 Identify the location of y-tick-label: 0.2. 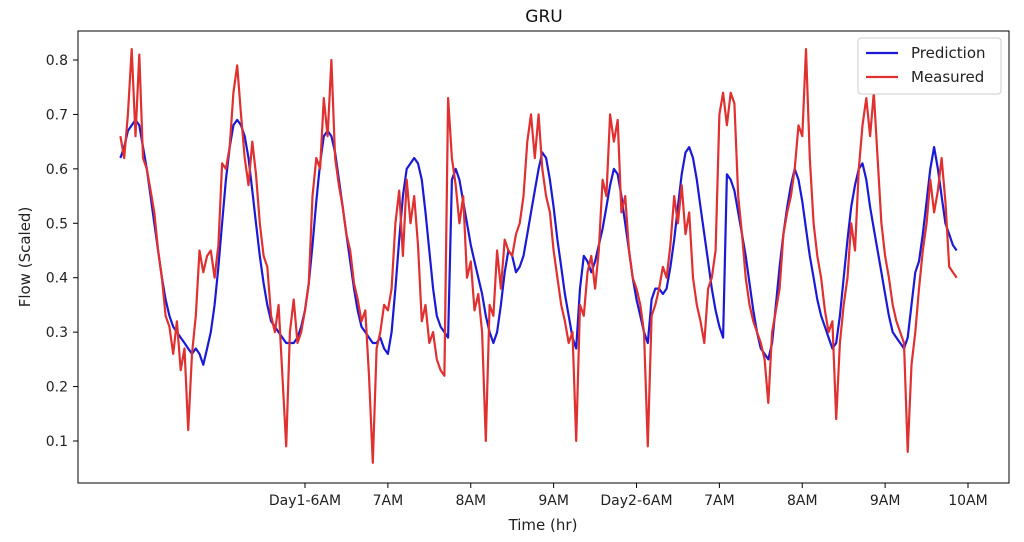
(57, 388).